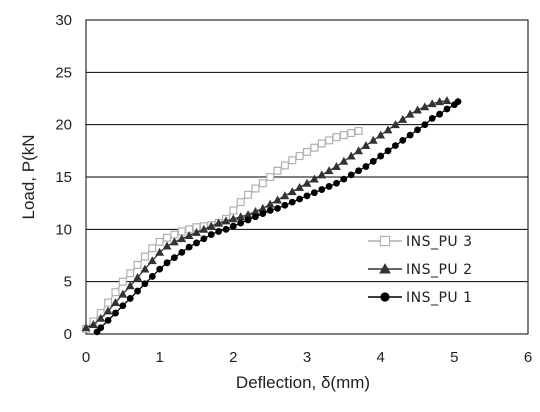 This screenshot has height=412, width=540. I want to click on y-tick-label: 0, so click(68, 334).